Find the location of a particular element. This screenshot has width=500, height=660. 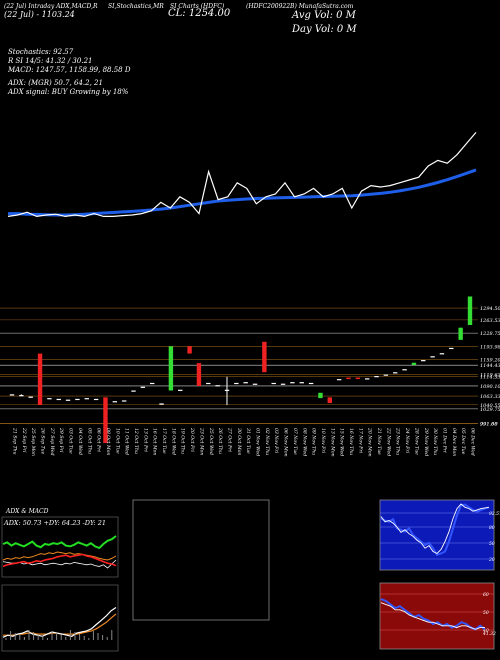

date-label: 04 Dec Mon is located at coordinates (454, 442).